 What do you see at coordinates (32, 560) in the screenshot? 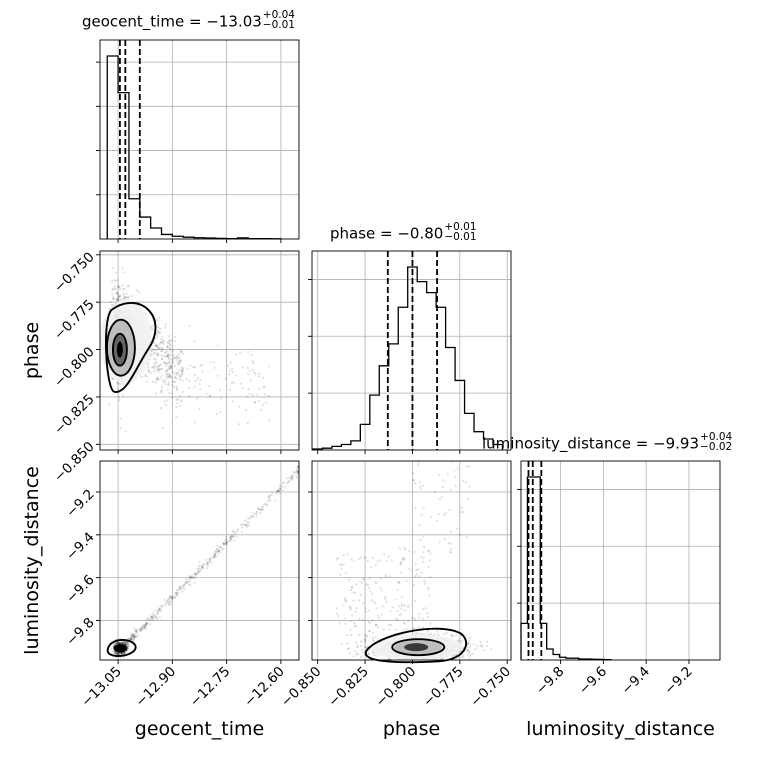
I see `yaxis-label-luminosity-distance: luminosity_distance` at bounding box center [32, 560].